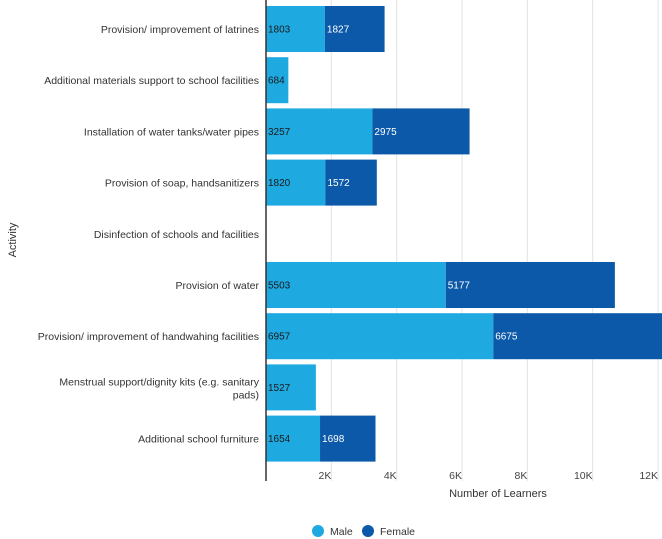 This screenshot has height=539, width=662. I want to click on bar-value-label: 6957, so click(279, 337).